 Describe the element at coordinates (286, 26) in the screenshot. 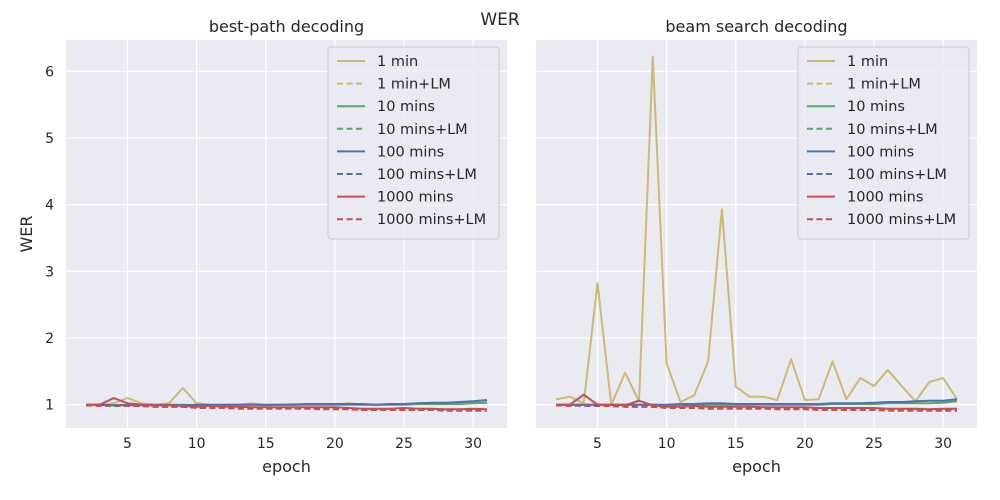

I see `chart-title: best-path decoding` at that location.